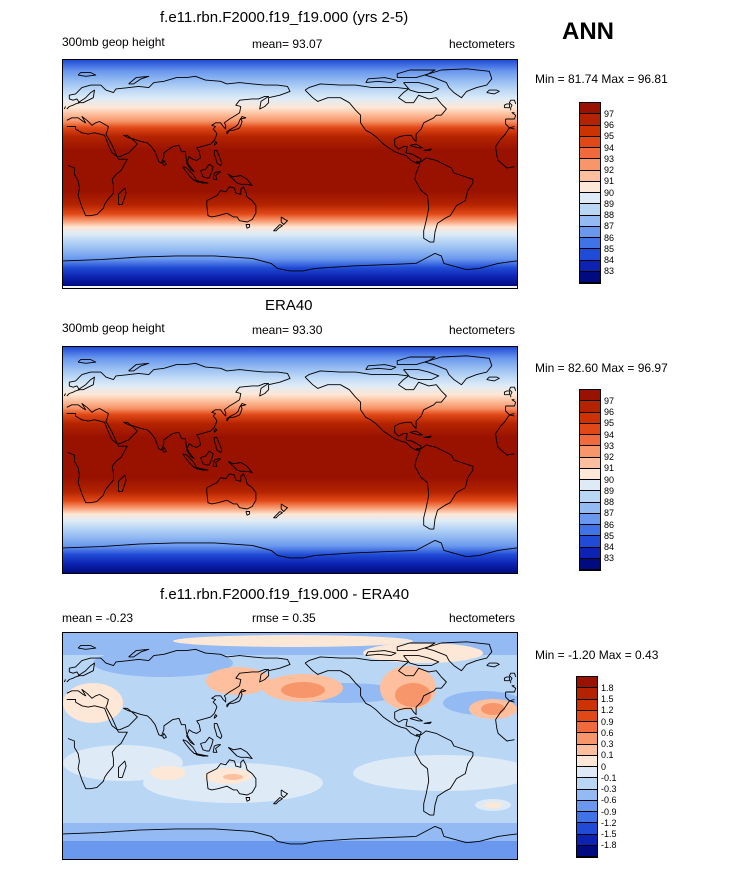  Describe the element at coordinates (609, 271) in the screenshot. I see `colorbar-label: 83` at that location.